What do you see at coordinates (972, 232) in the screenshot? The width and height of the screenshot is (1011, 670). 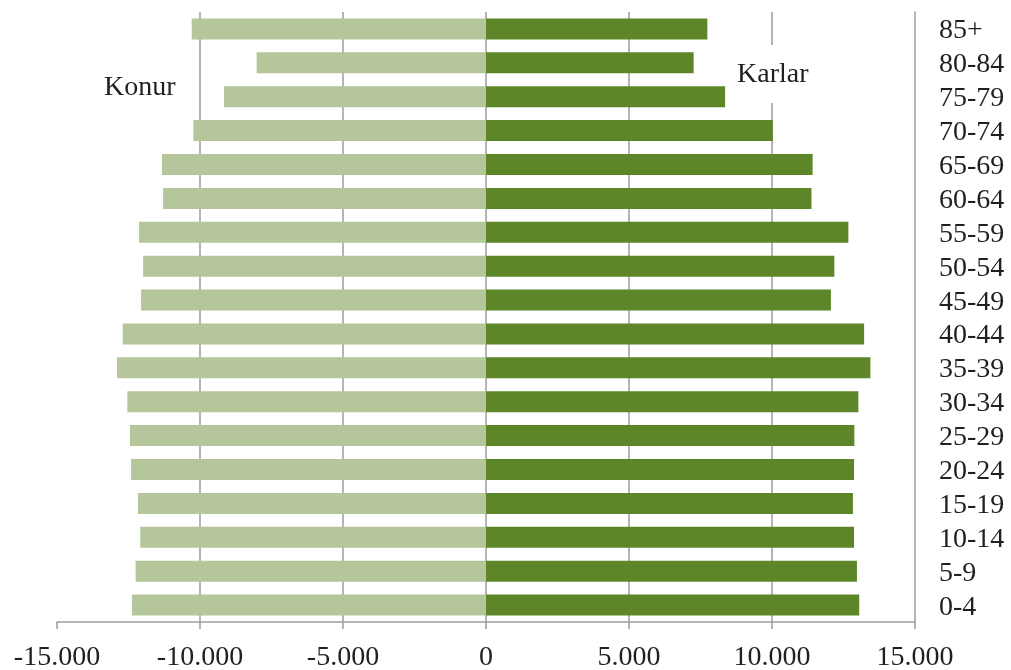 I see `y-tick-label: 55-59` at bounding box center [972, 232].